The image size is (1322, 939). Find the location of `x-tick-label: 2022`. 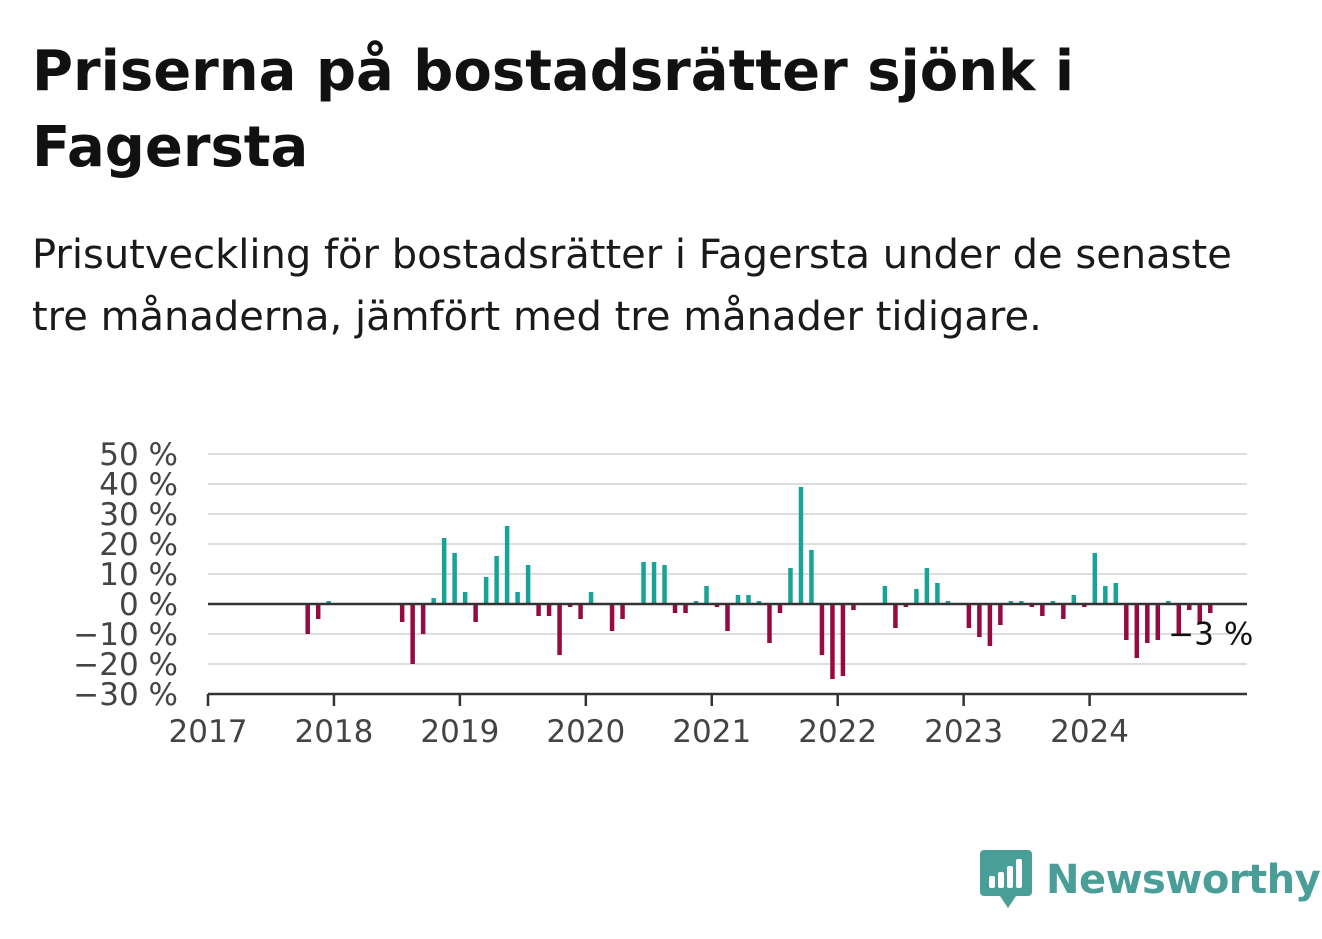

x-tick-label: 2022 is located at coordinates (837, 732).